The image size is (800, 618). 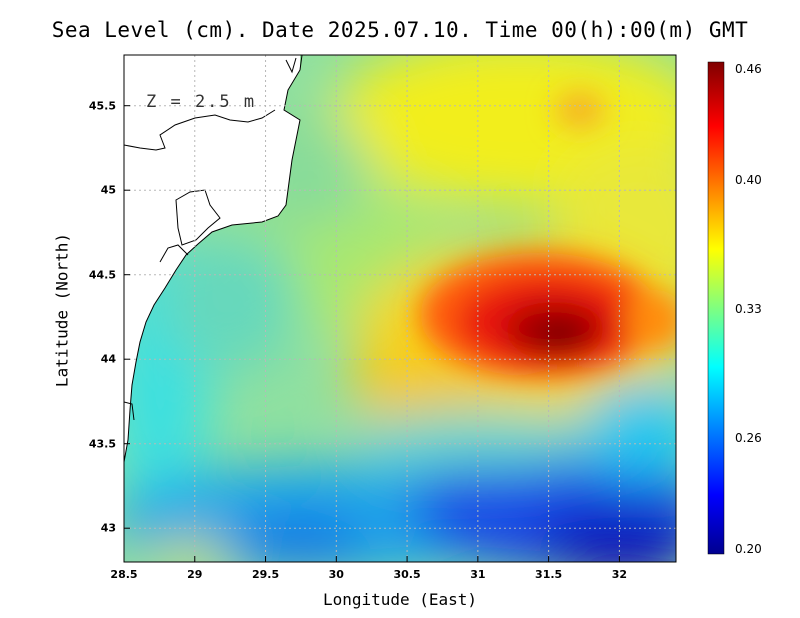 I want to click on colorbar, so click(x=716, y=308).